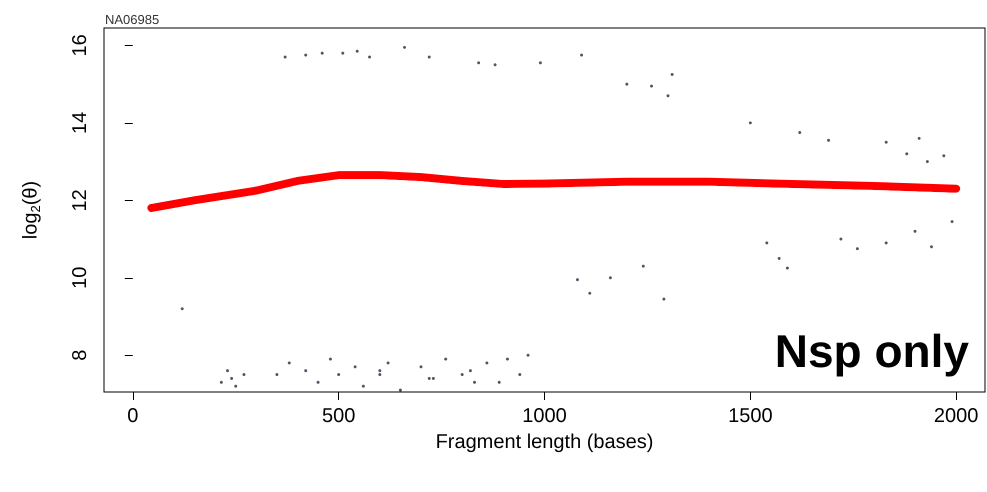 The image size is (987, 492). I want to click on y-tick-label: 10, so click(80, 277).